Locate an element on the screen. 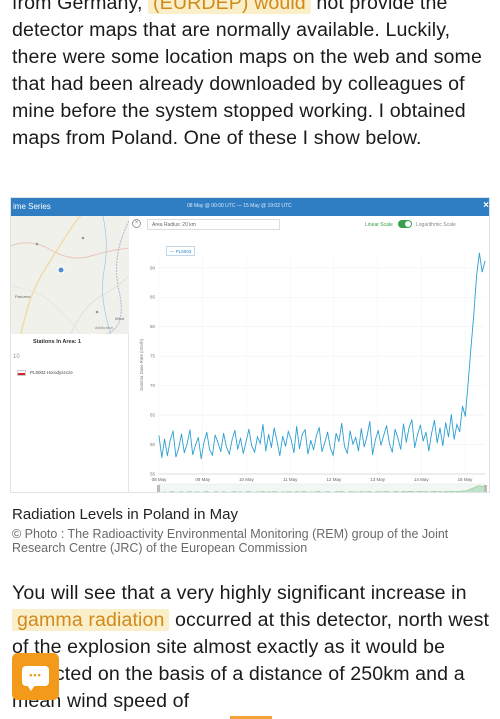  x-tick-label: 09 May is located at coordinates (203, 479).